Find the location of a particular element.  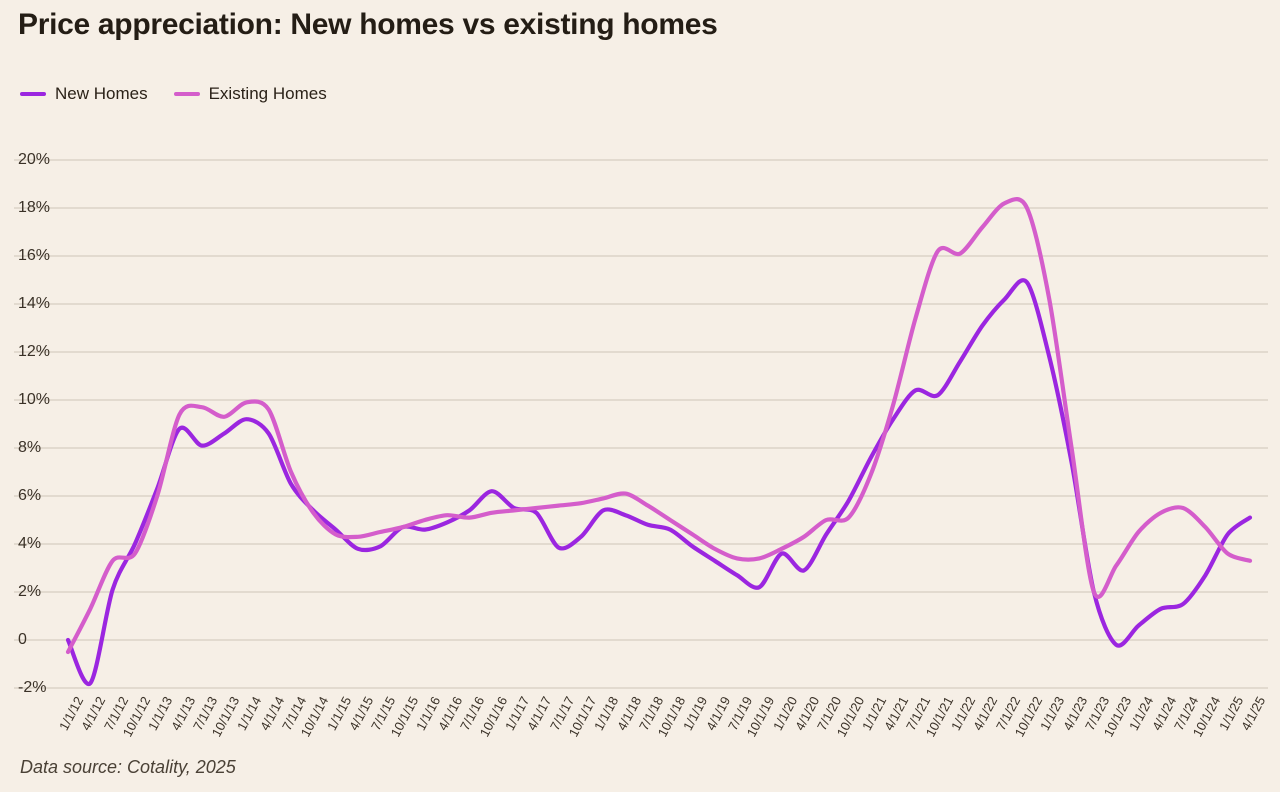

y-tick-label: 4% is located at coordinates (30, 543).